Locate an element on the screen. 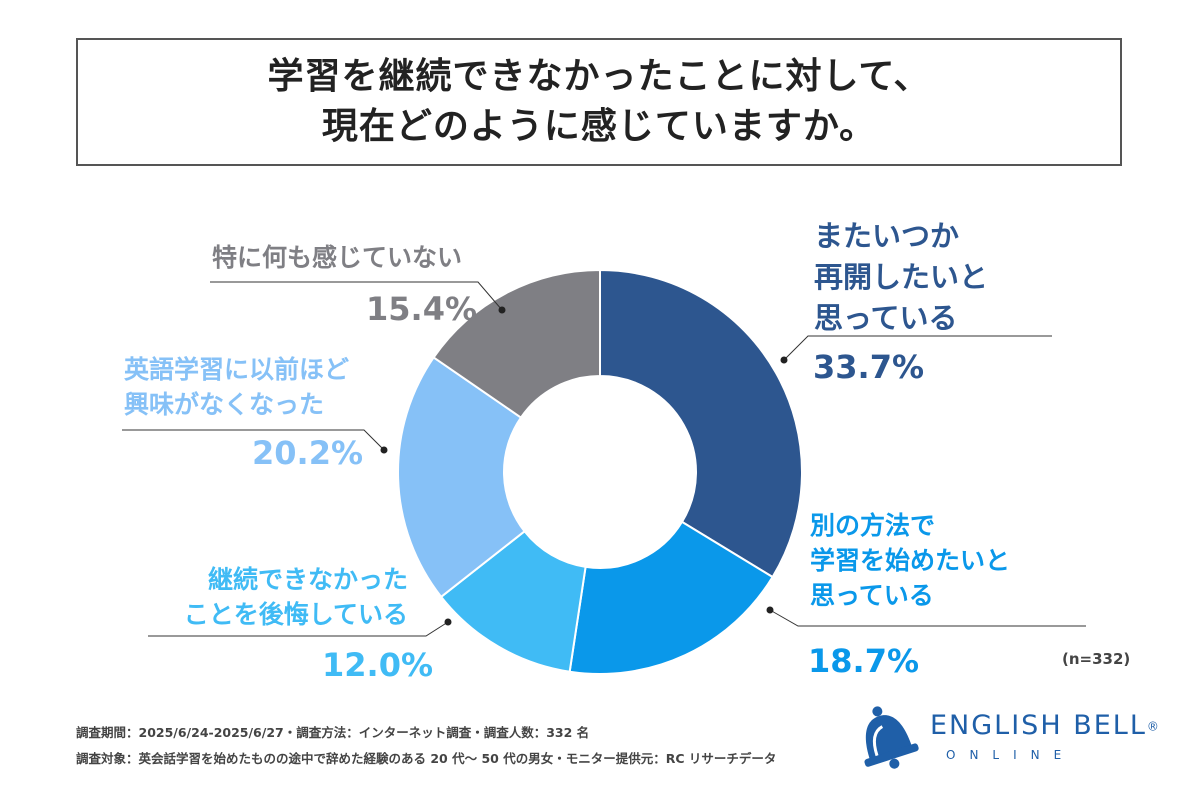 The width and height of the screenshot is (1200, 800). brand-name: ENGLISH BELL® is located at coordinates (1045, 725).